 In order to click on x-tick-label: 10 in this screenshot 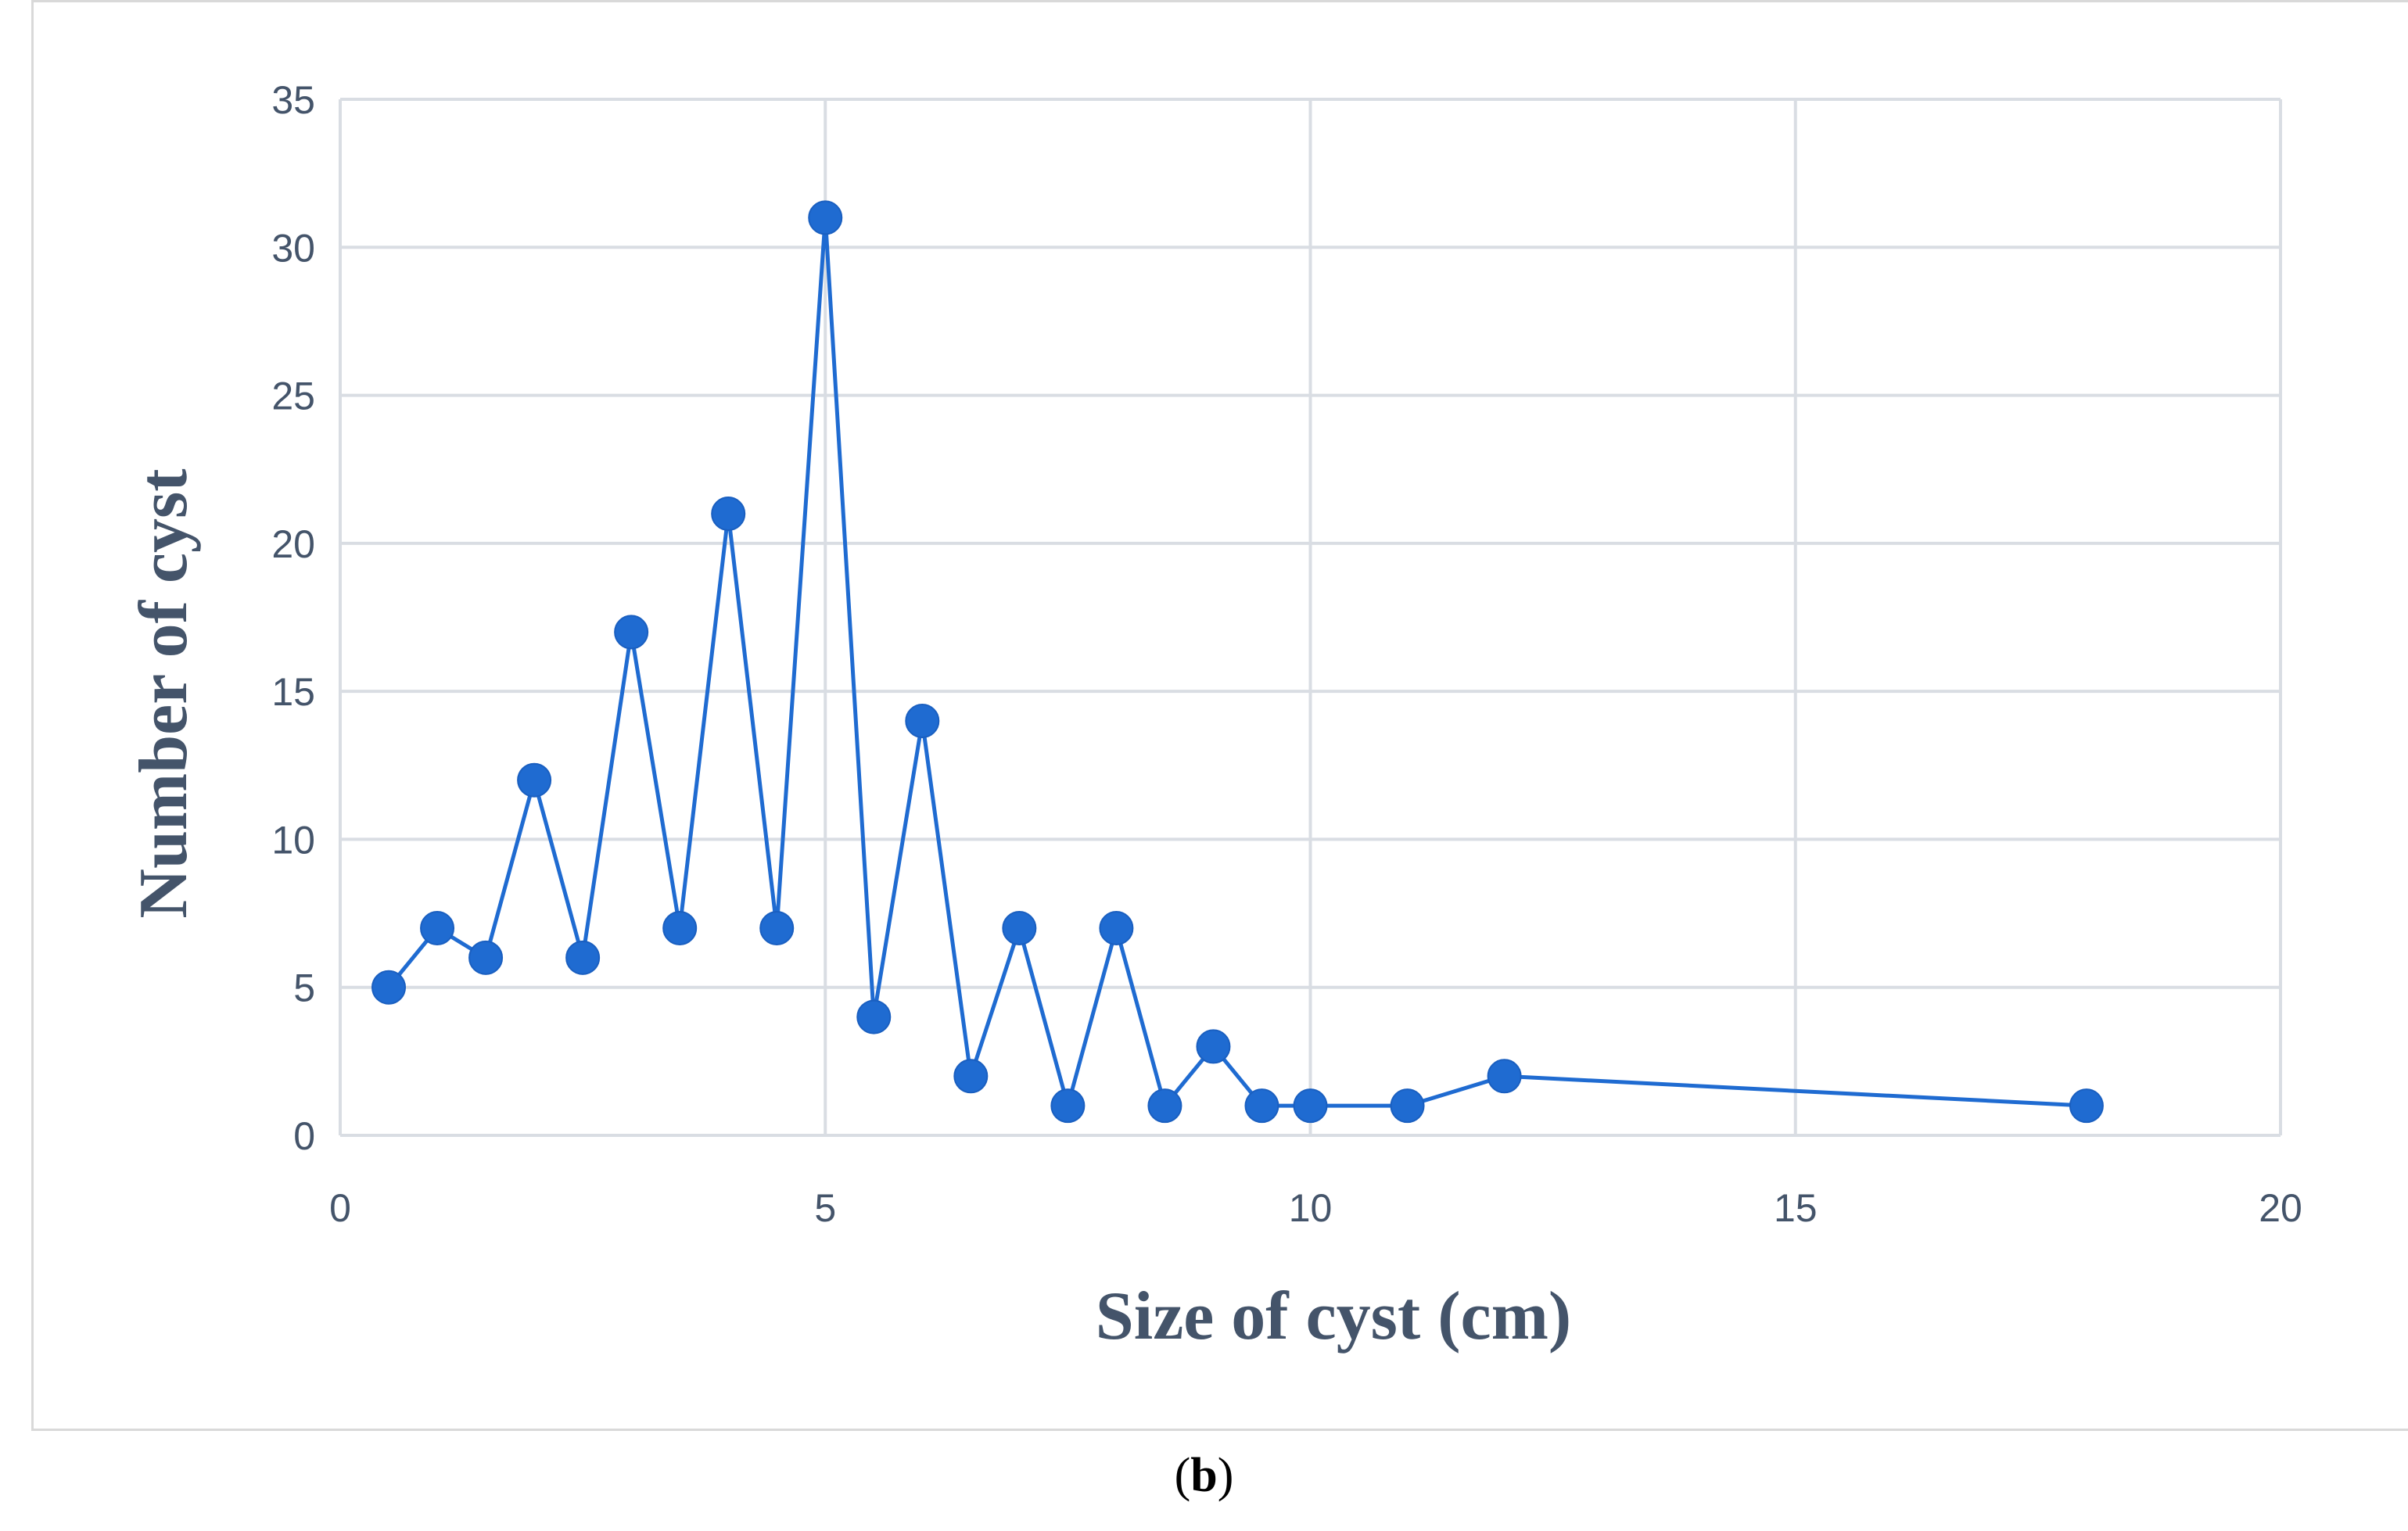, I will do `click(1311, 1208)`.